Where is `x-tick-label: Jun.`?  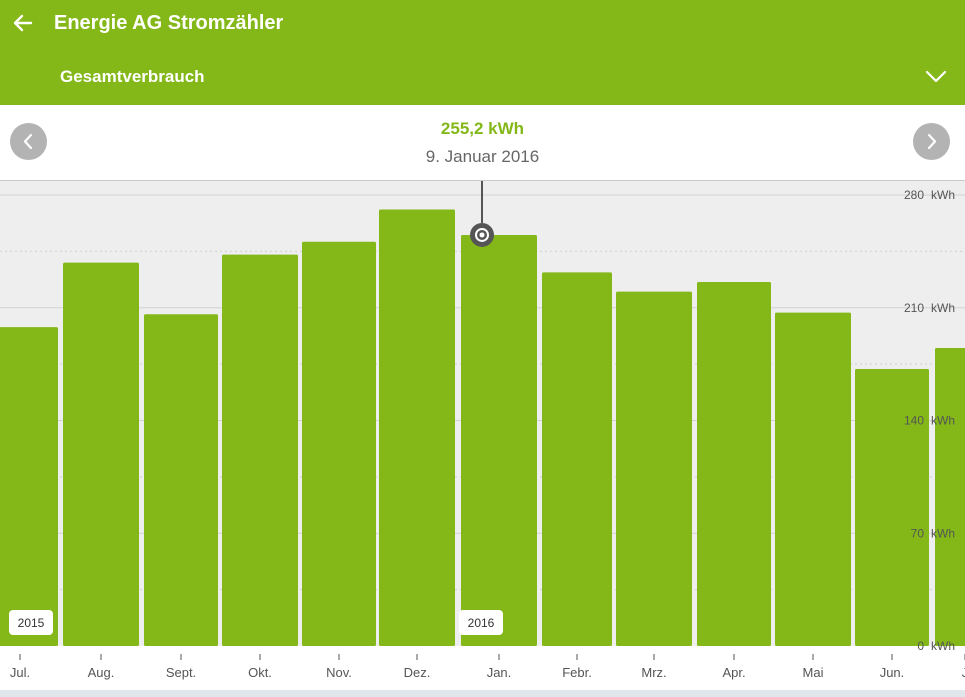
x-tick-label: Jun. is located at coordinates (892, 672).